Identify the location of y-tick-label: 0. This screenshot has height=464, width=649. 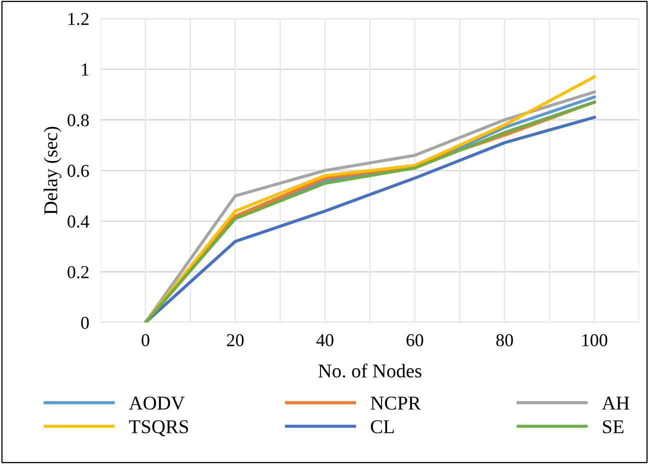
(85, 322).